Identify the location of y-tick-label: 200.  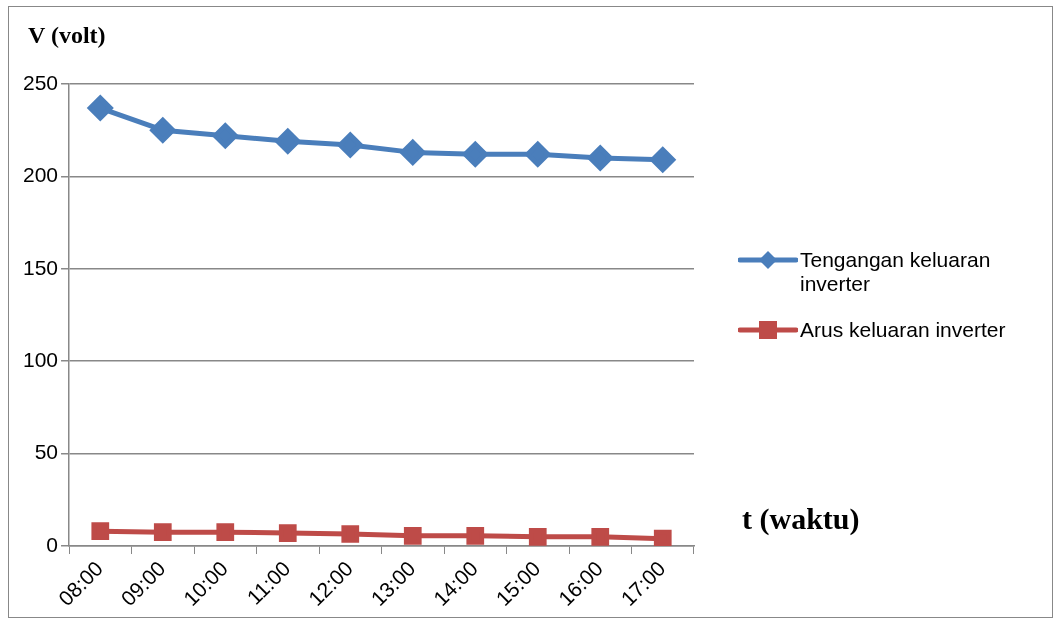
(40, 175).